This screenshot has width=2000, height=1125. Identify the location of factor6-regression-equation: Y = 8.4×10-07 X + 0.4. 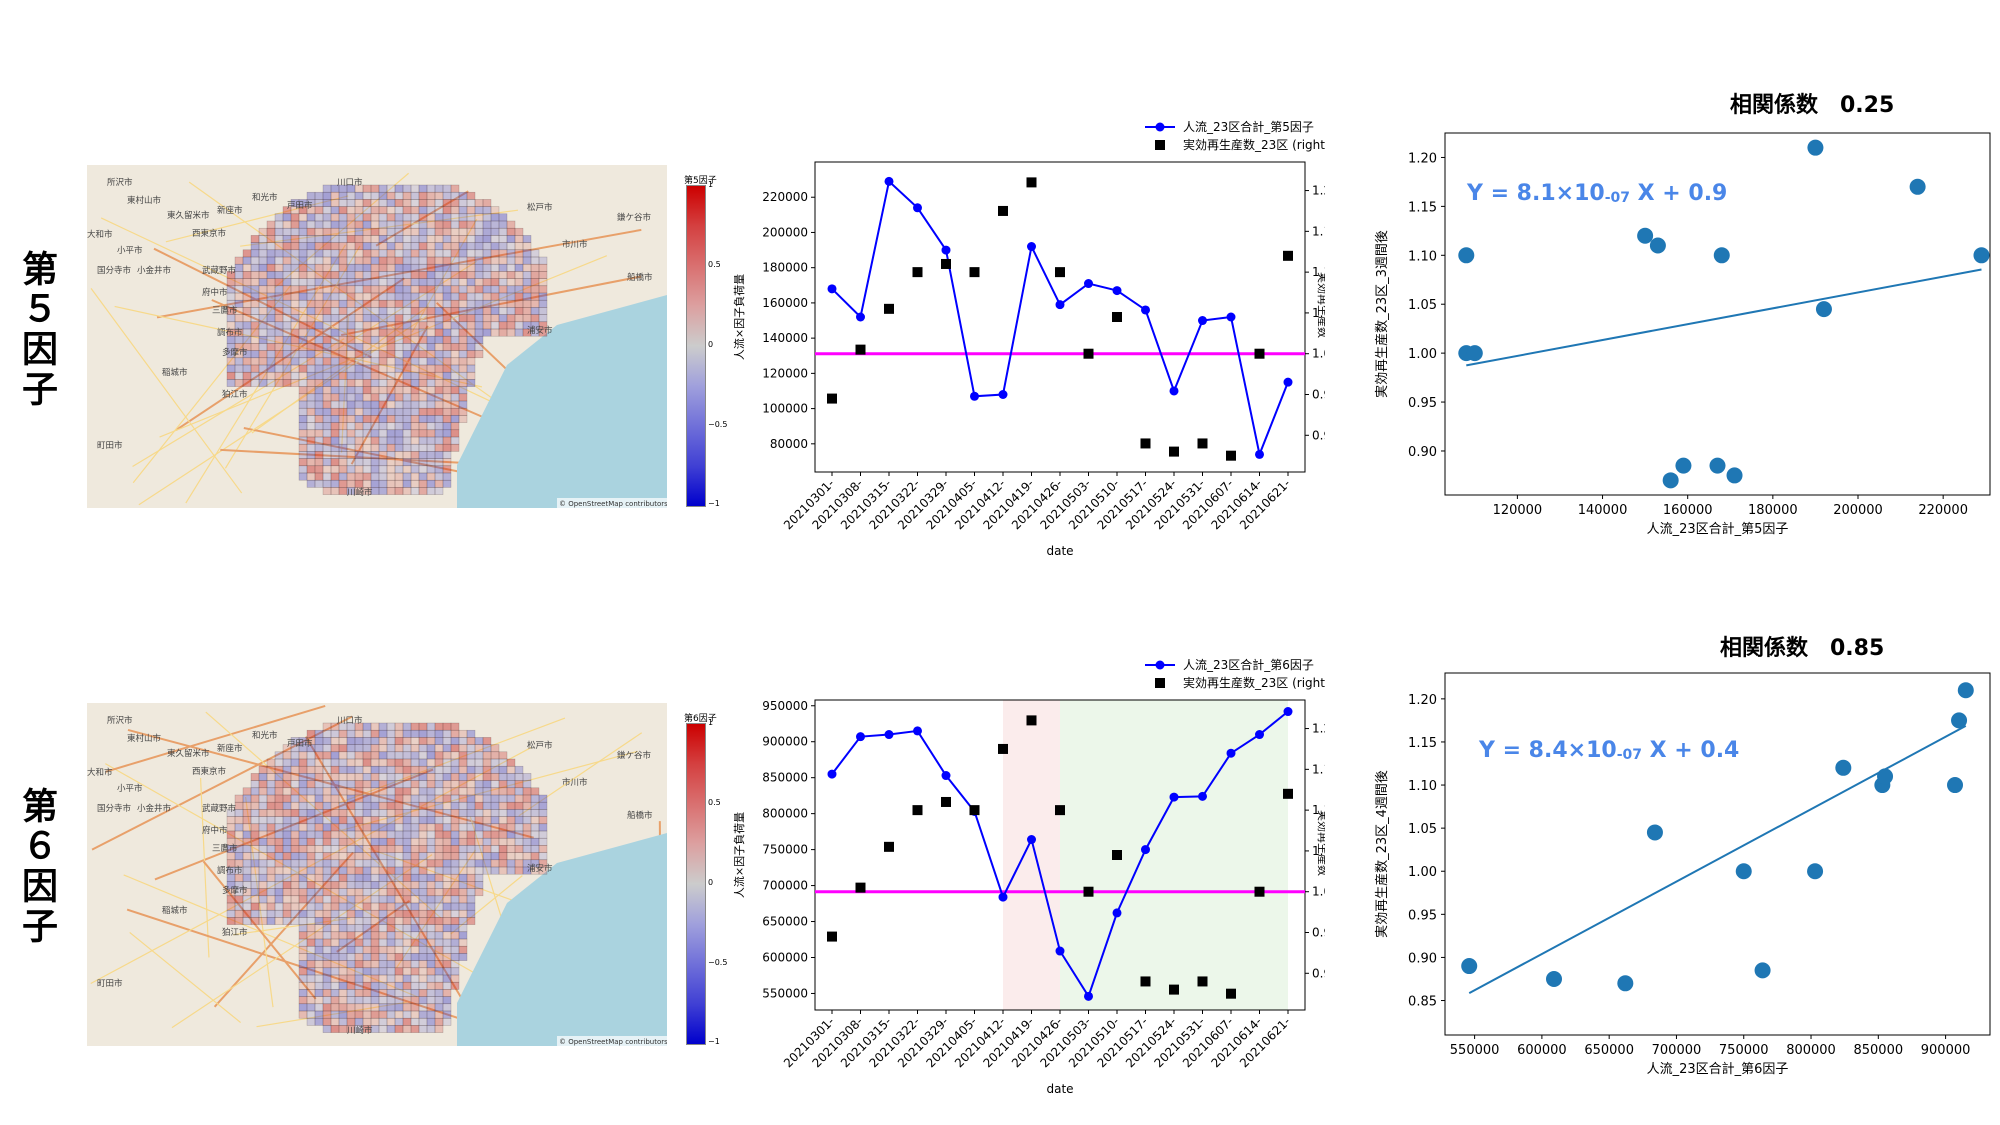
(1609, 750).